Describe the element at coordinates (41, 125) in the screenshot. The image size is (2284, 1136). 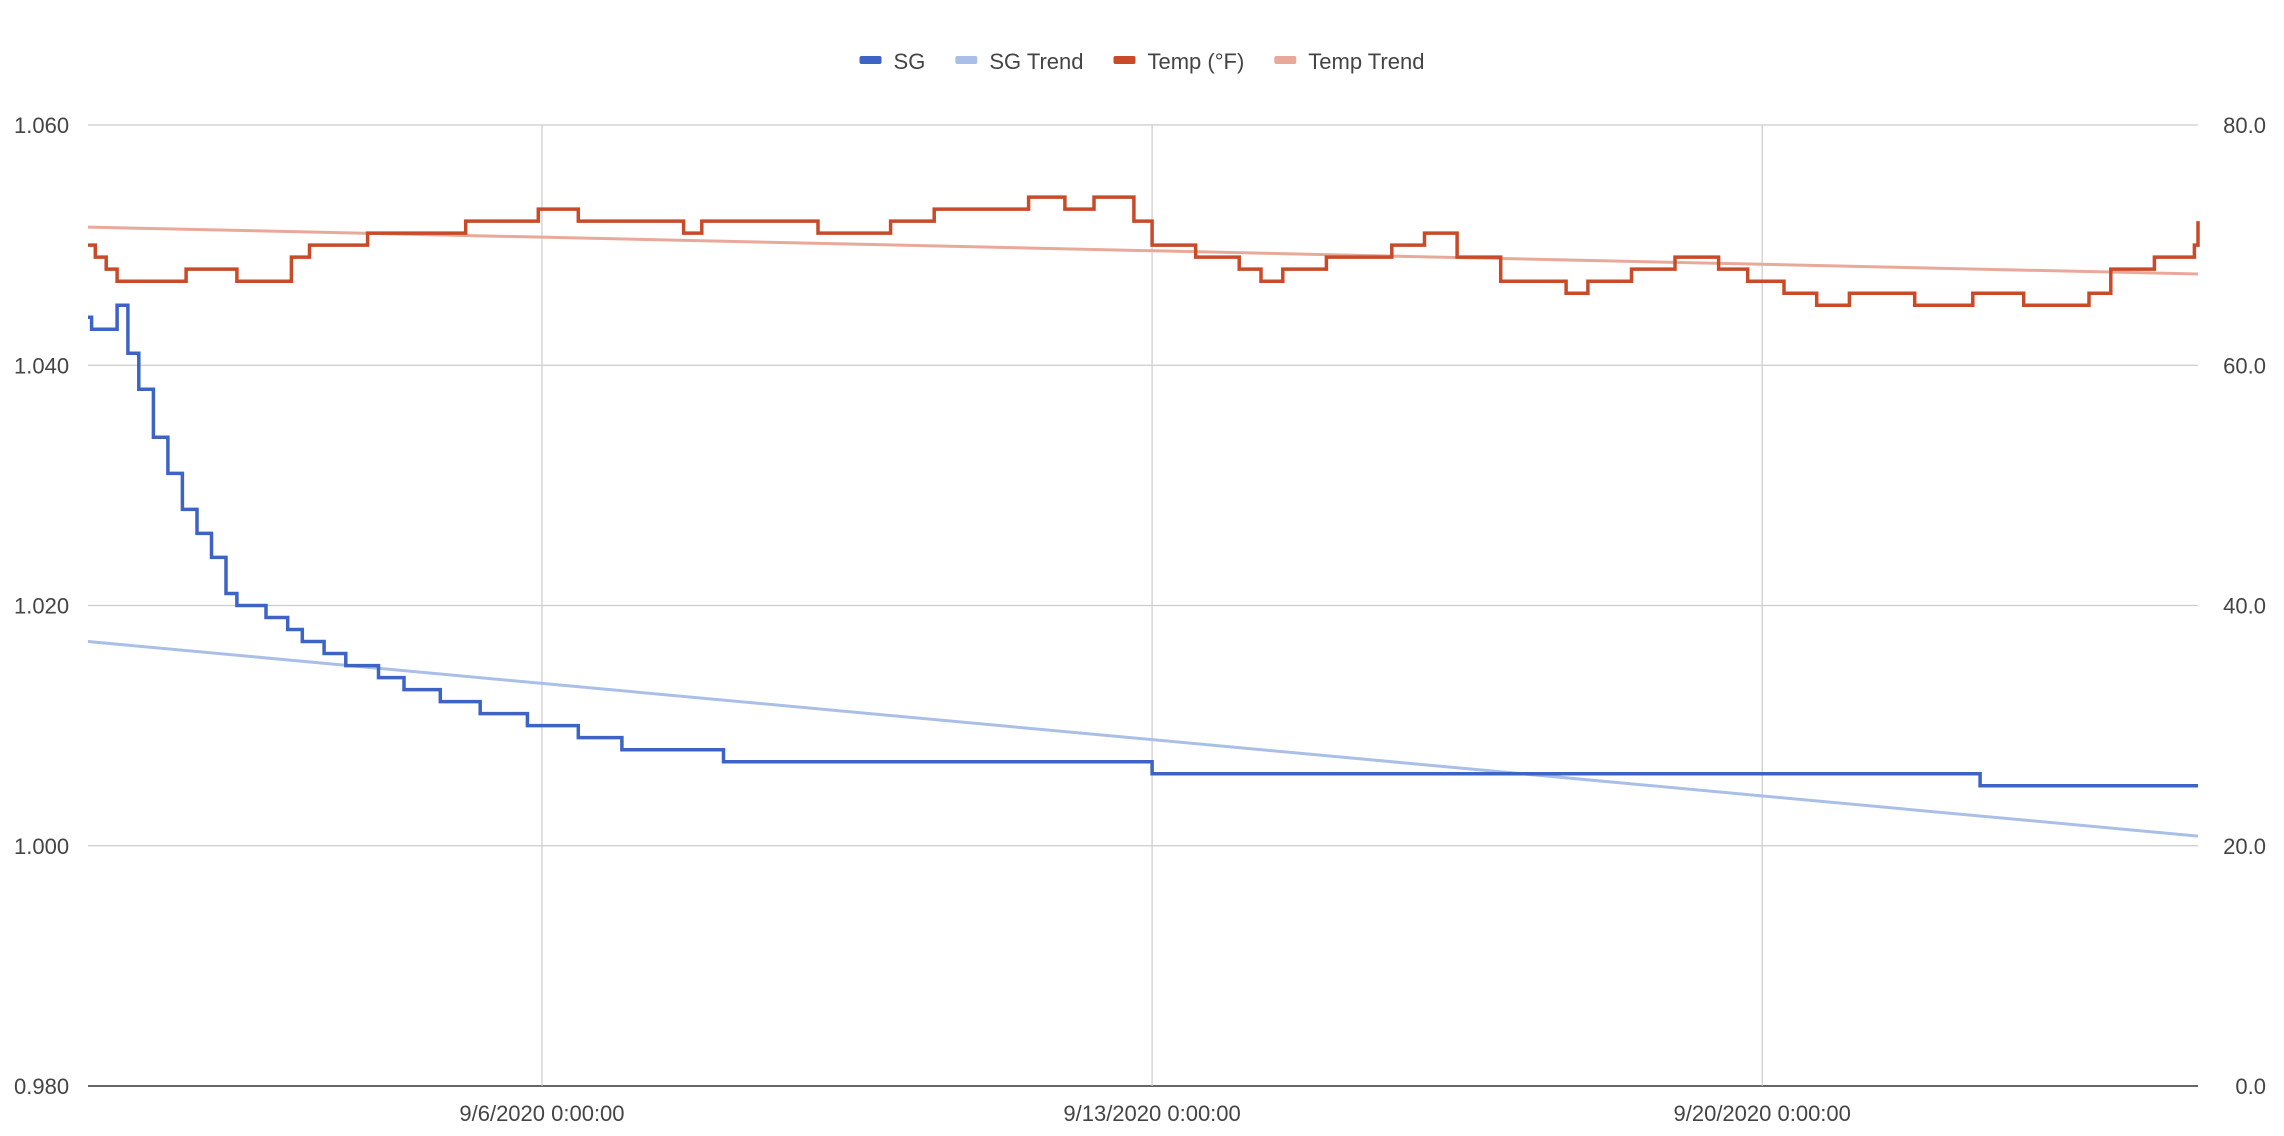
I see `y-left-tick-label: 1.060` at that location.